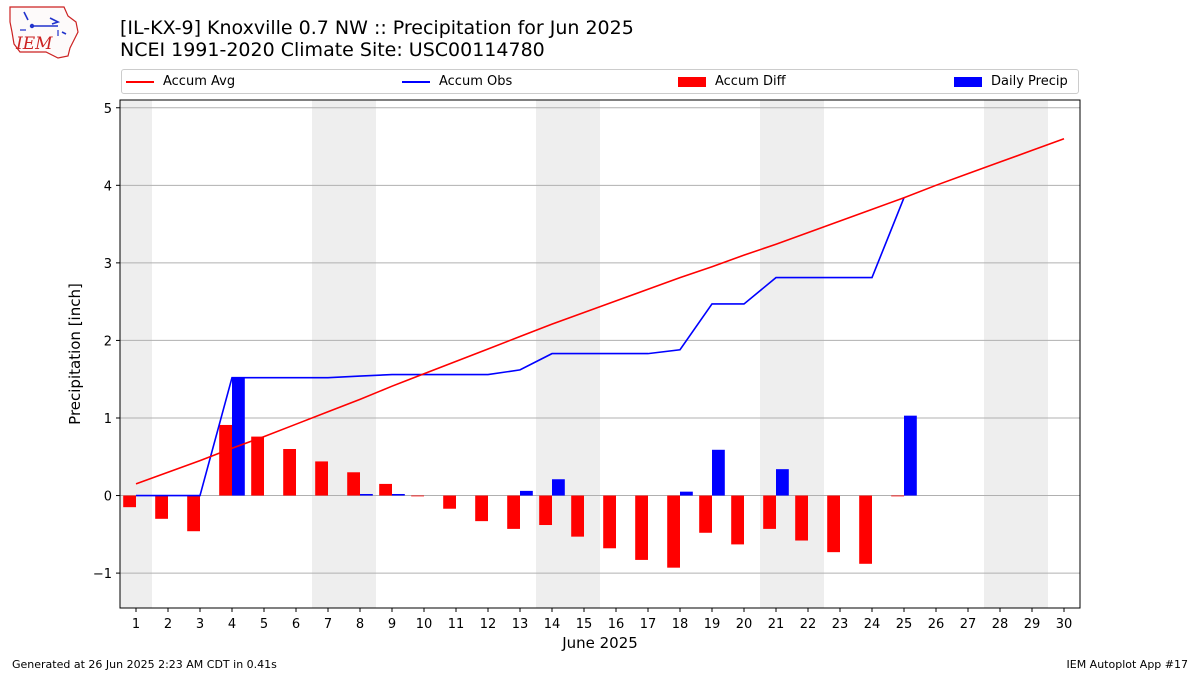 Image resolution: width=1200 pixels, height=675 pixels. I want to click on y-tick-label: 4, so click(108, 186).